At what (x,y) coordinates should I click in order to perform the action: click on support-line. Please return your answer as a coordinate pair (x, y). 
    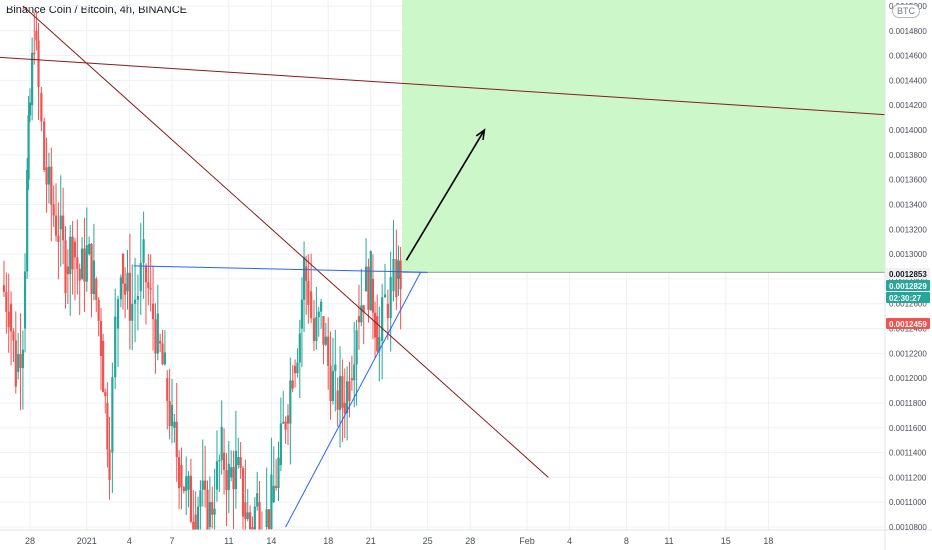
    Looking at the image, I should click on (353, 400).